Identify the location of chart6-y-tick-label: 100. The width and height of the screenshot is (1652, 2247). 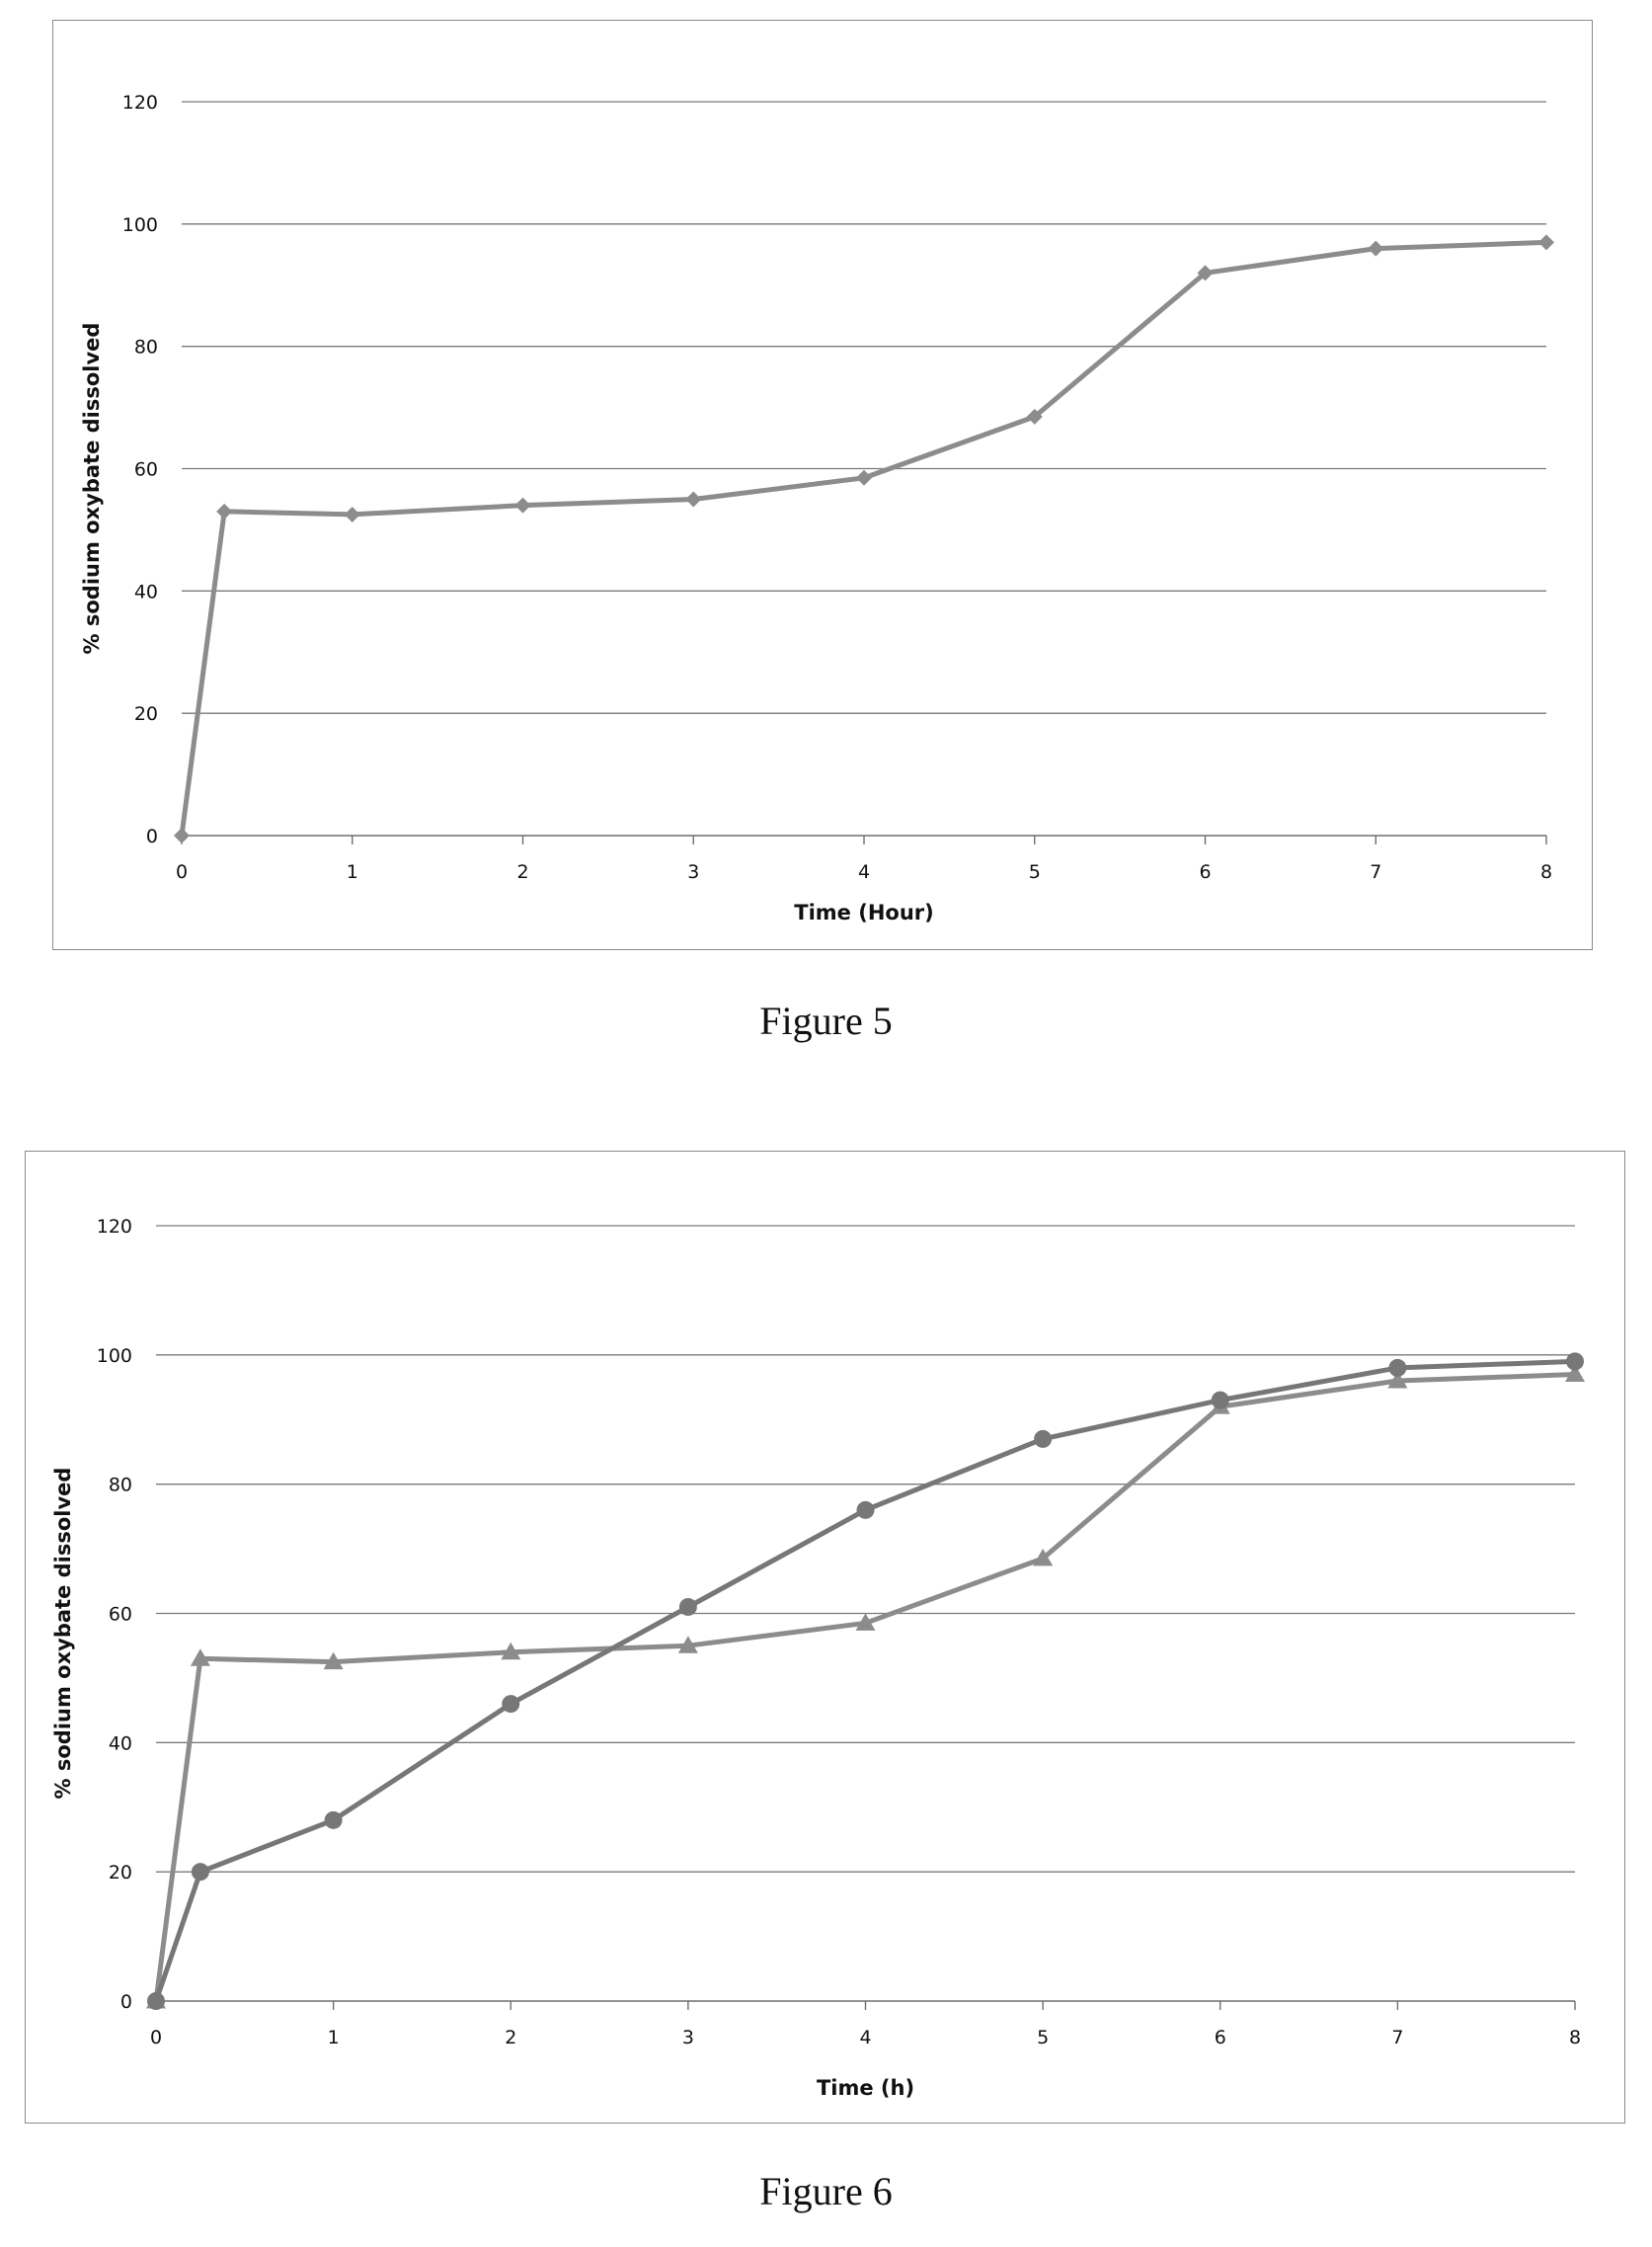
(114, 1356).